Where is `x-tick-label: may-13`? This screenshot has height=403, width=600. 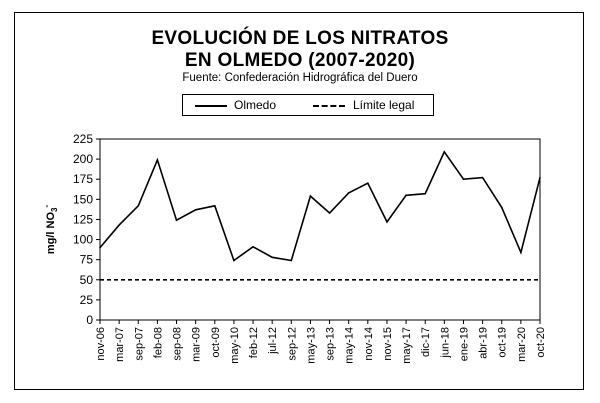
x-tick-label: may-13 is located at coordinates (311, 345).